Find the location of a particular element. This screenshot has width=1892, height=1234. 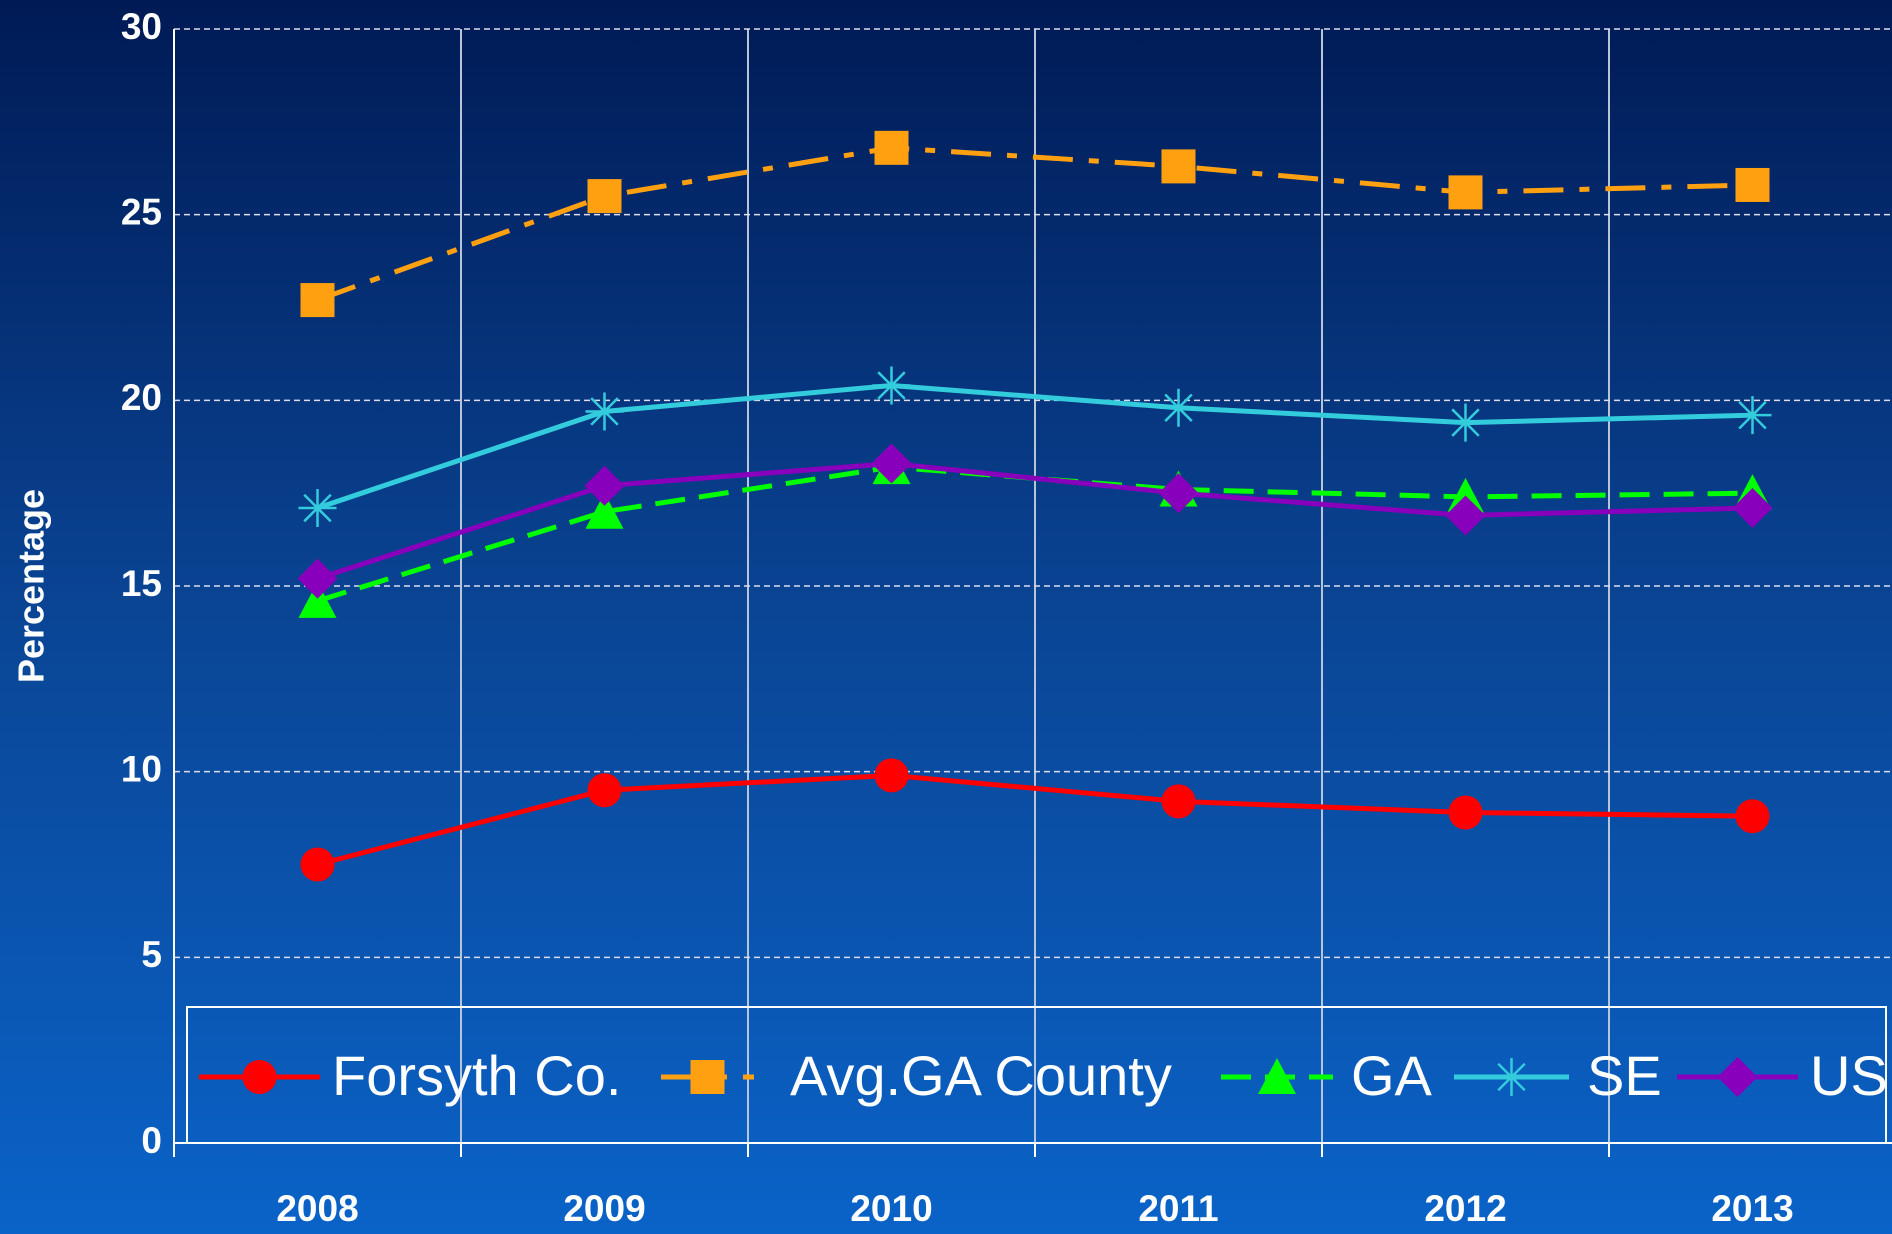

y-tick-label: 15 is located at coordinates (141, 583).